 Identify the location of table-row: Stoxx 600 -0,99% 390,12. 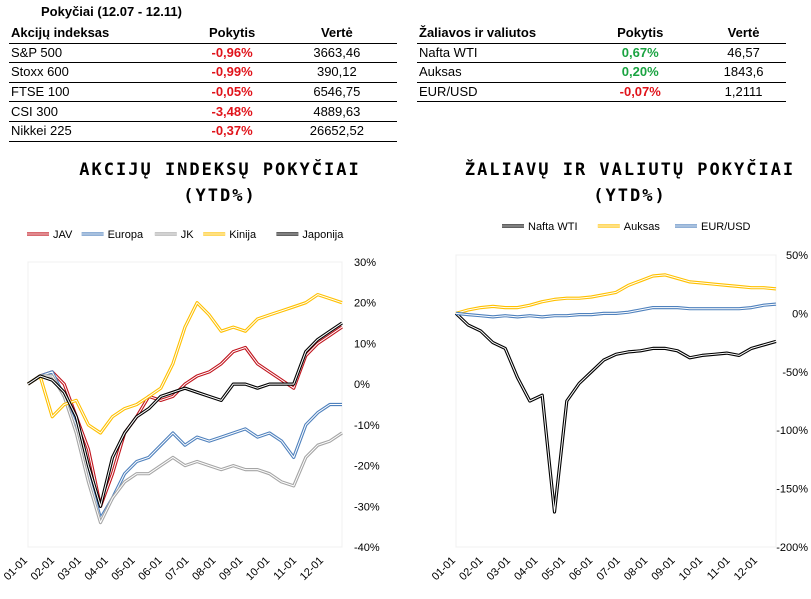
(203, 72).